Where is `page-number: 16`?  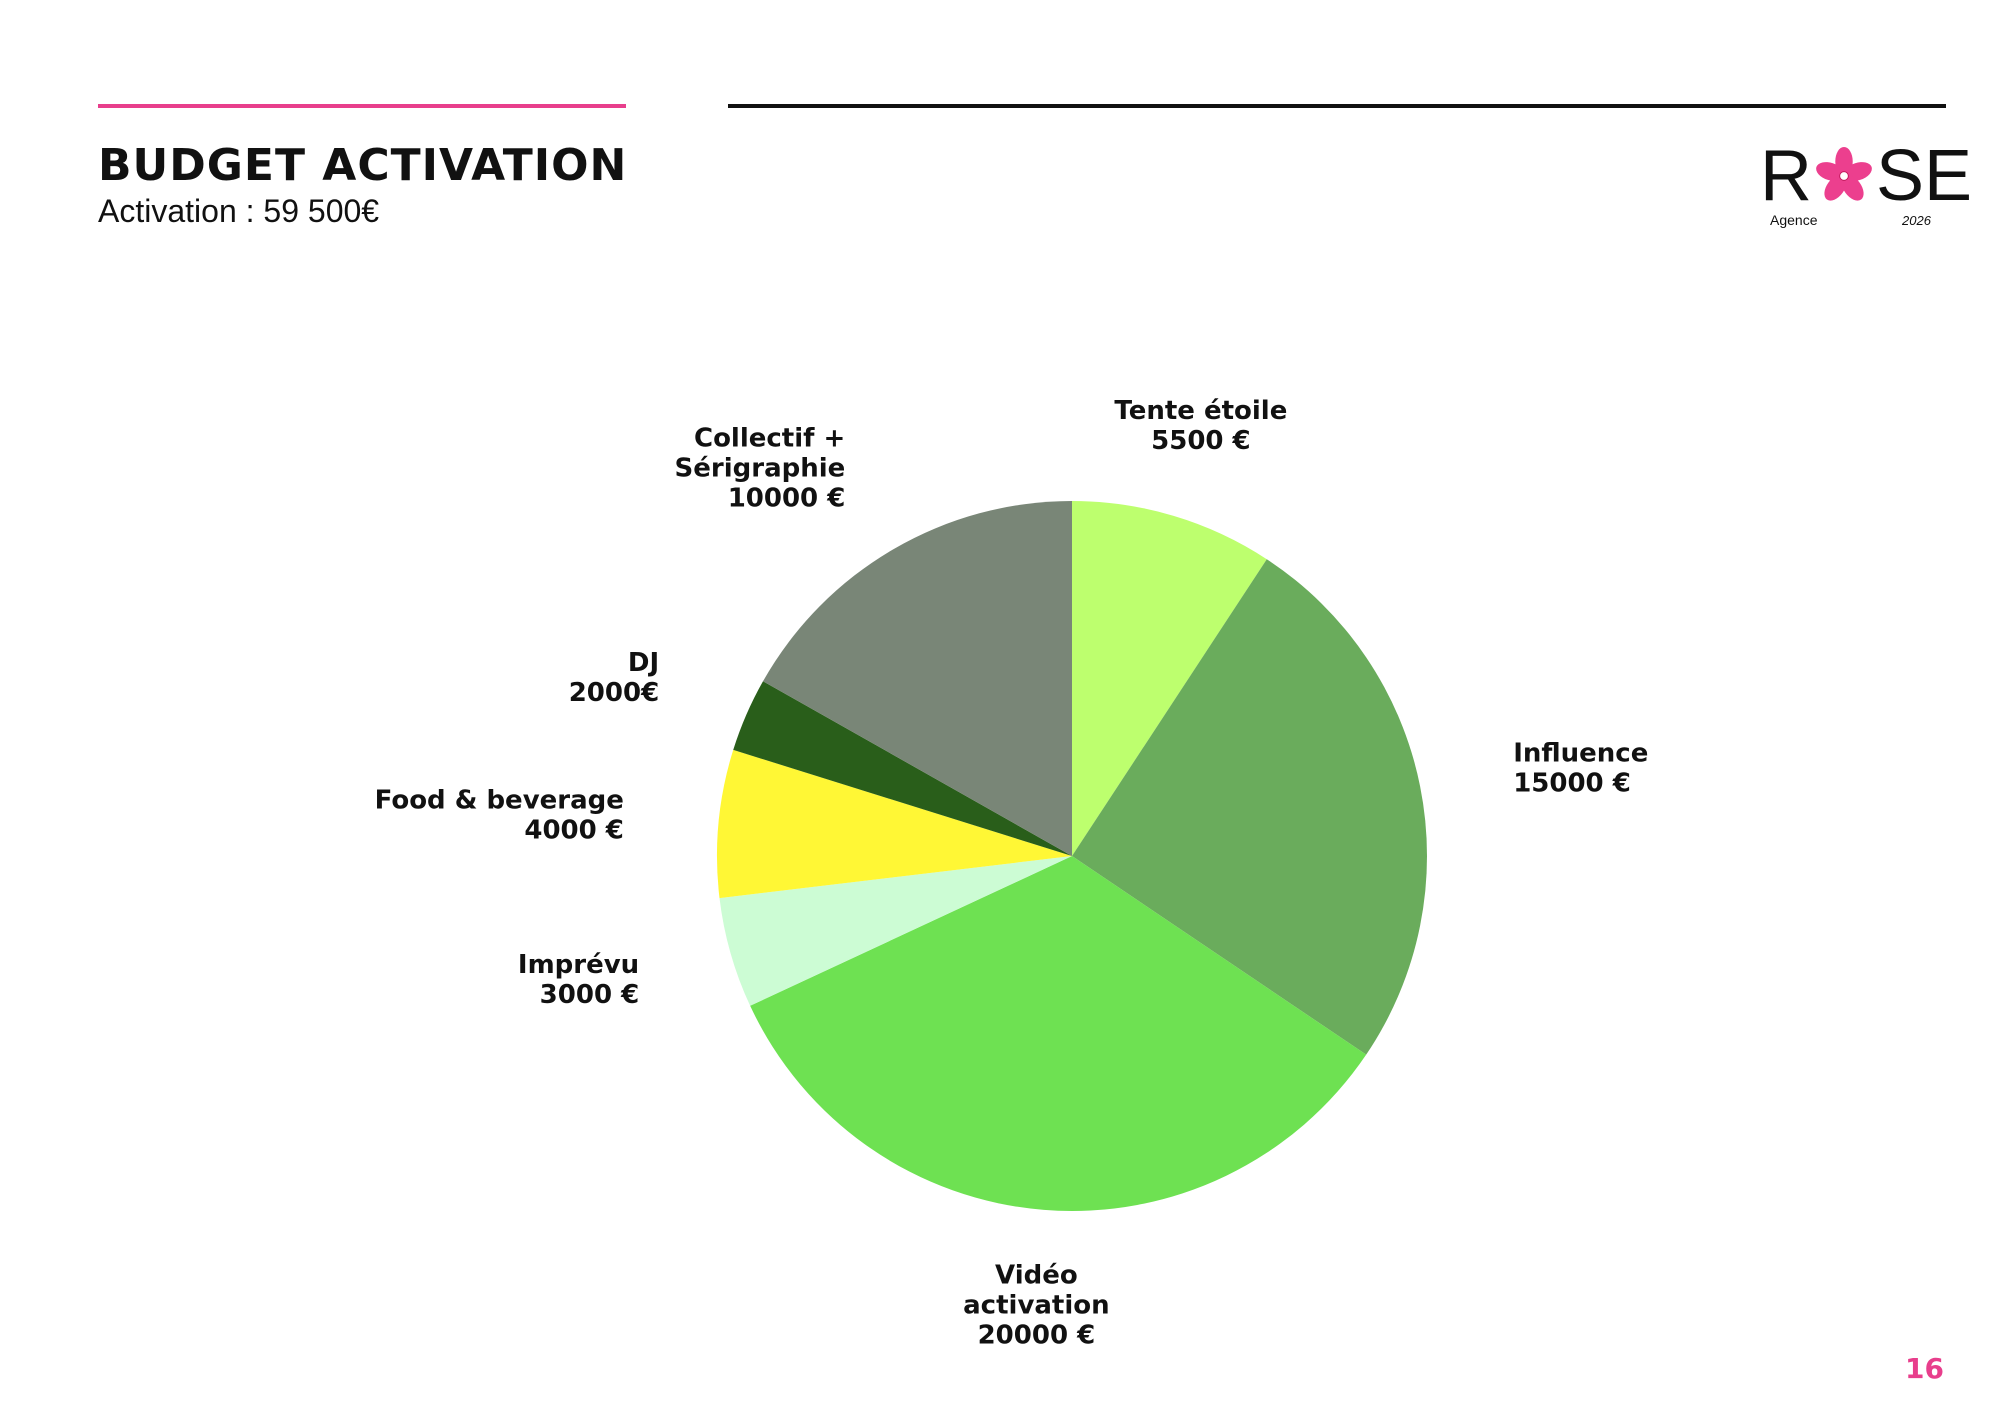
page-number: 16 is located at coordinates (1924, 1368).